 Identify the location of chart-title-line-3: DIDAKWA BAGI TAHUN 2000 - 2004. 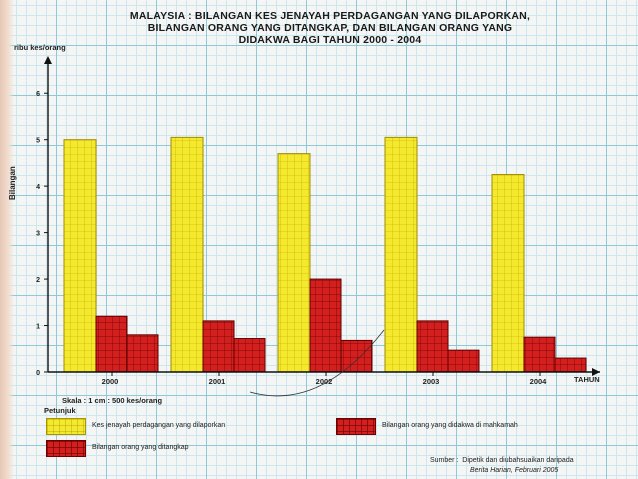
(330, 40).